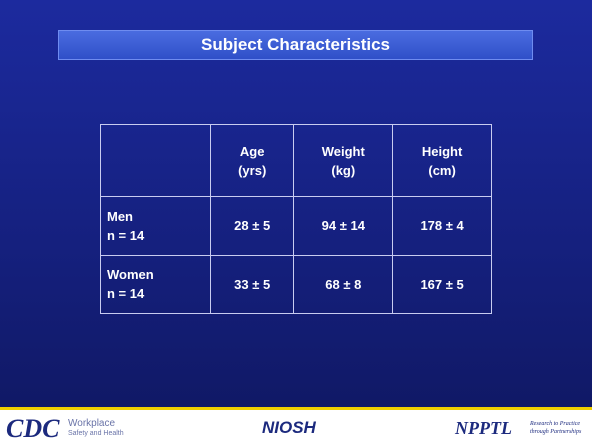 This screenshot has height=446, width=592. Describe the element at coordinates (442, 160) in the screenshot. I see `header-cell: Height (cm)` at that location.